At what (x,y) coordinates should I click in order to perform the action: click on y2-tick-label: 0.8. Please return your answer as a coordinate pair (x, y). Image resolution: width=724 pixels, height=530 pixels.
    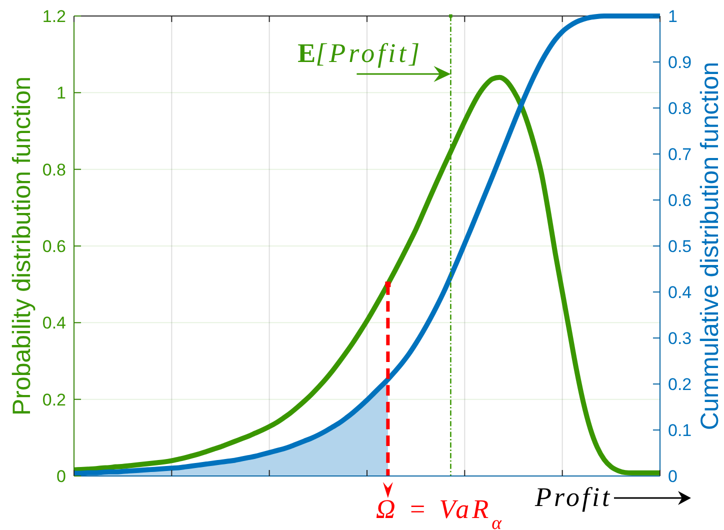
    Looking at the image, I should click on (680, 108).